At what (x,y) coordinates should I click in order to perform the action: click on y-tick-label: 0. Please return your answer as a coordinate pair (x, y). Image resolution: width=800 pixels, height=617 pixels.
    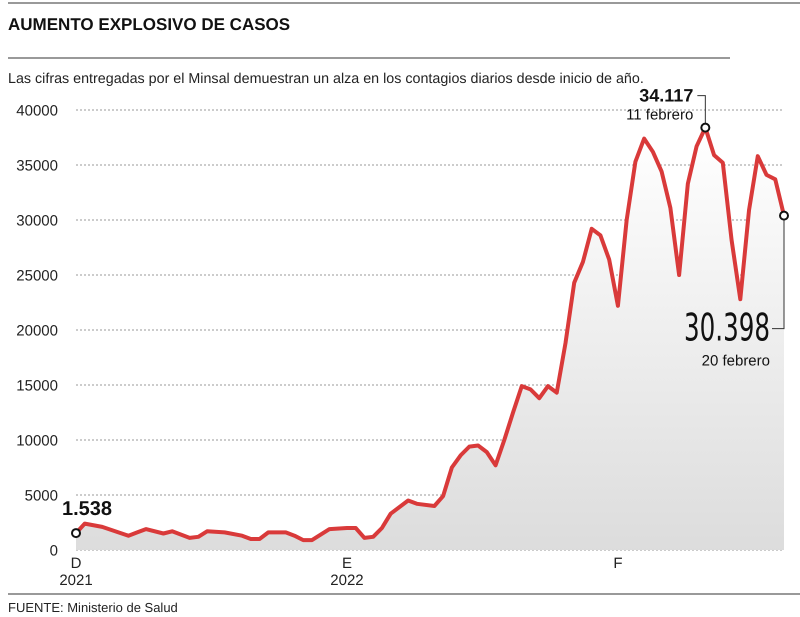
    Looking at the image, I should click on (54, 551).